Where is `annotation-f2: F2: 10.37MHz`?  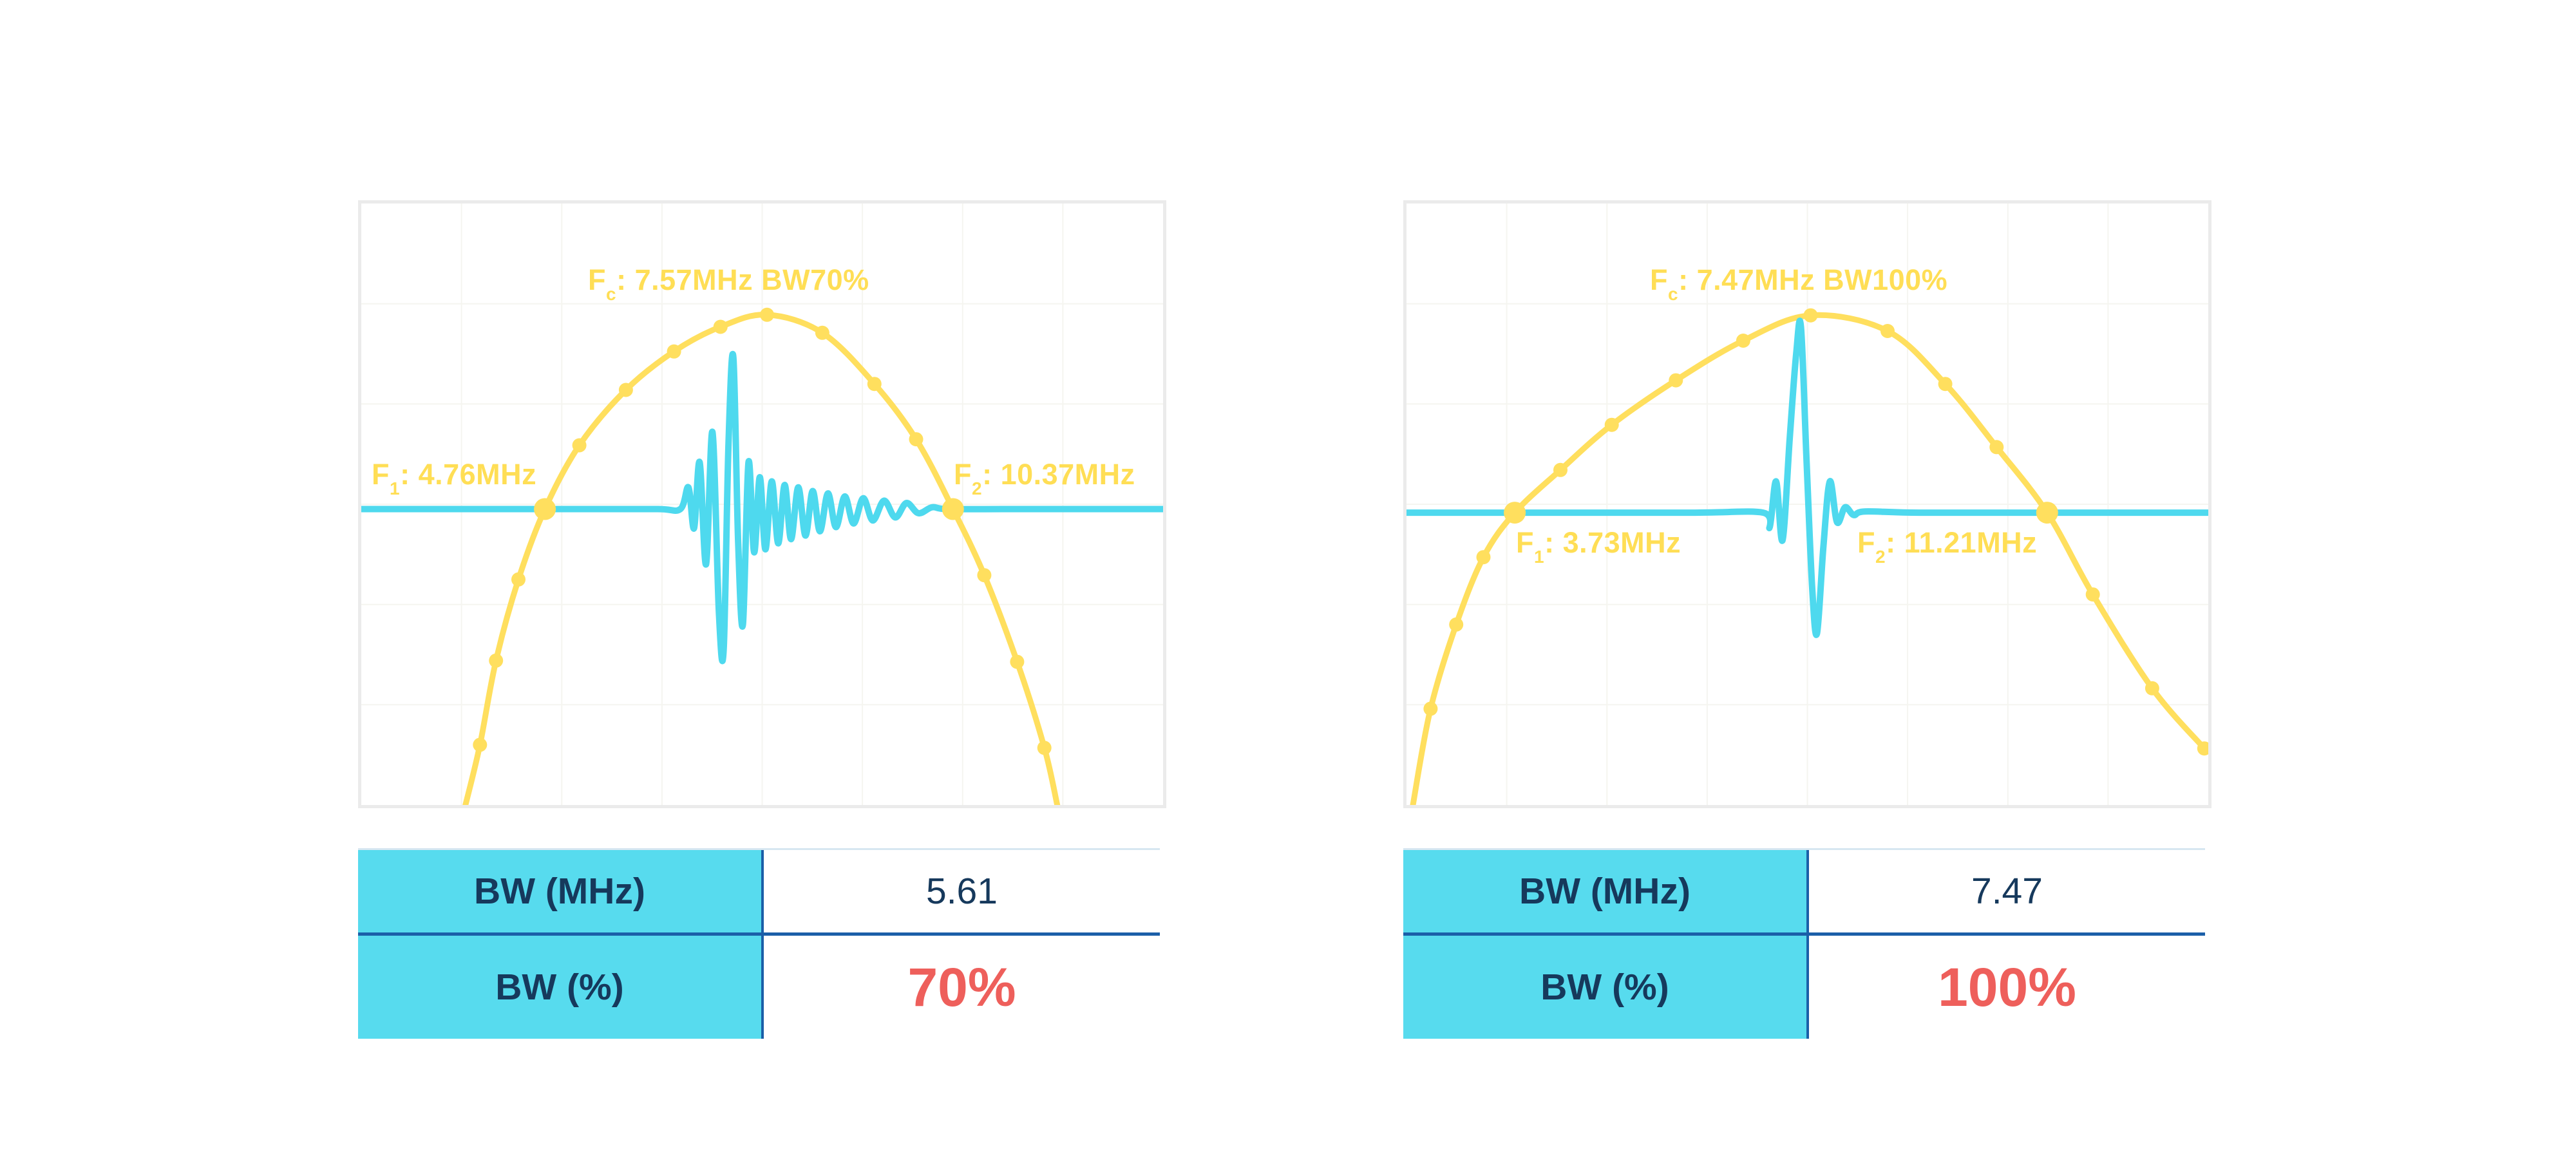 annotation-f2: F2: 10.37MHz is located at coordinates (1044, 478).